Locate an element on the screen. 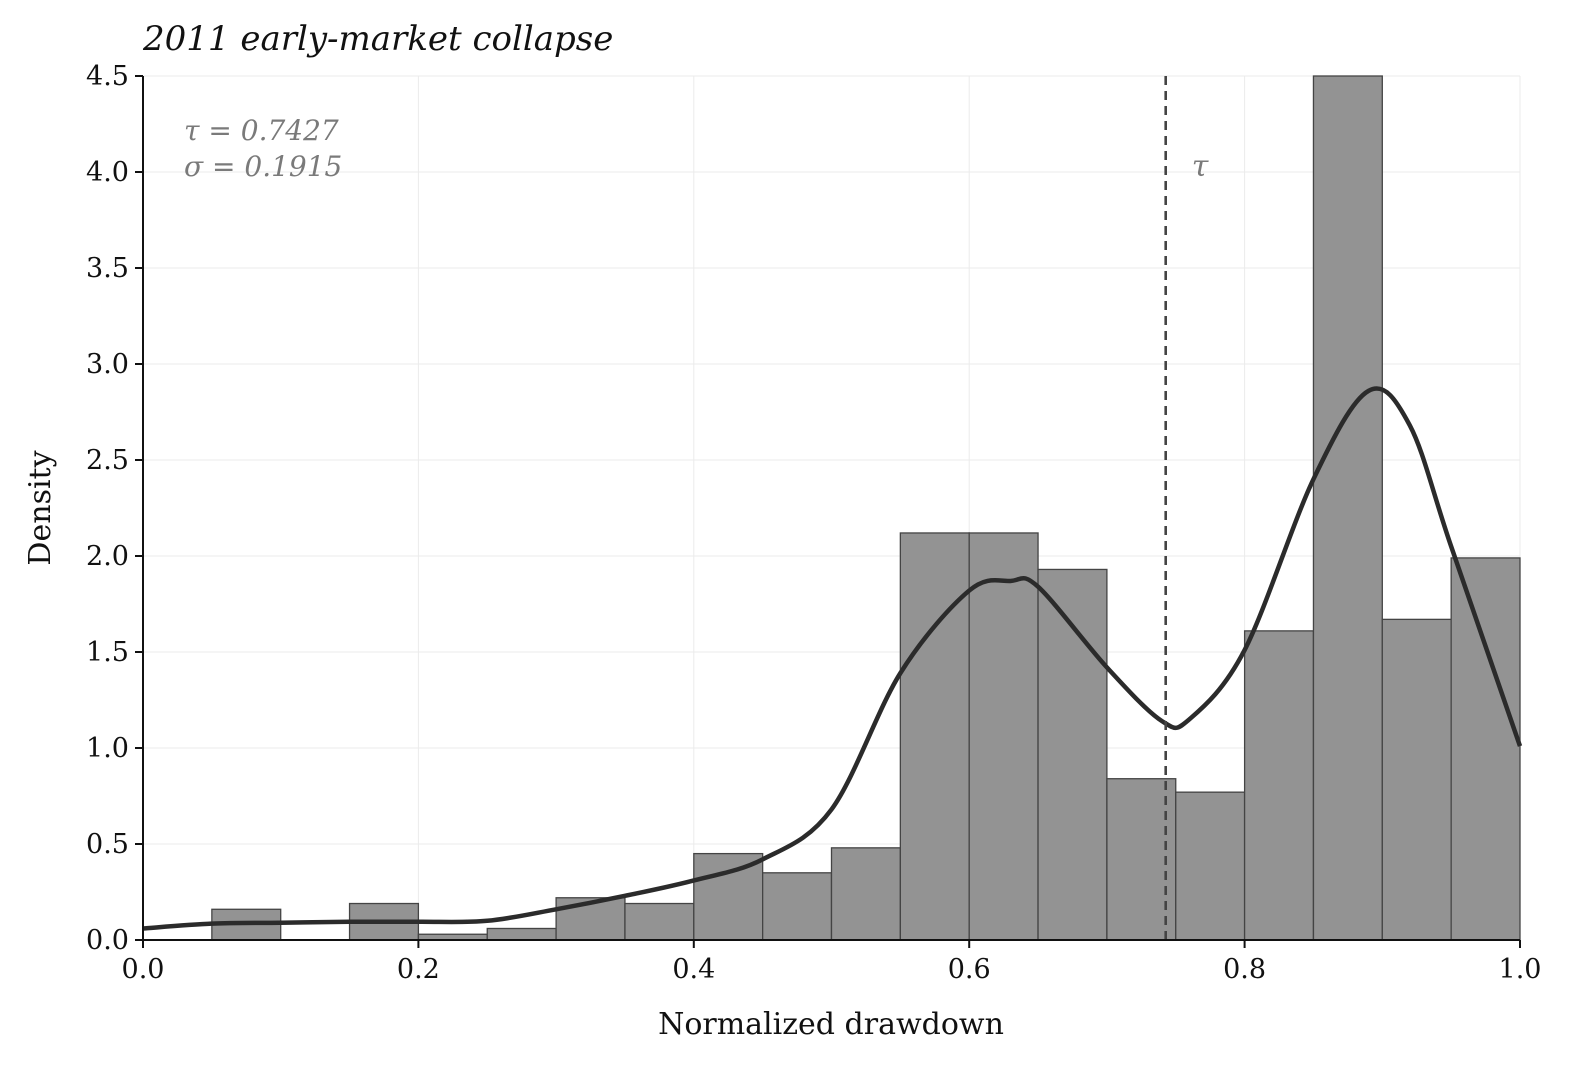  y-tick-label-5: 2.5 is located at coordinates (107, 460).